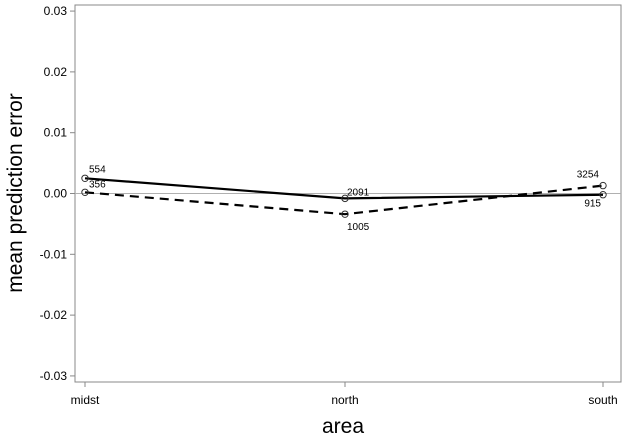 This screenshot has width=626, height=444. Describe the element at coordinates (343, 426) in the screenshot. I see `x-axis-title: area` at that location.